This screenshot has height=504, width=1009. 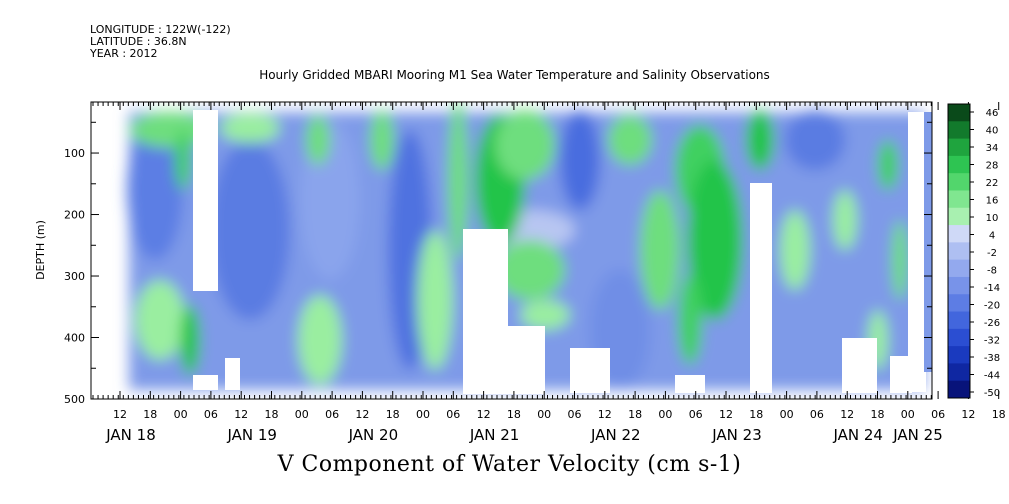 I want to click on y-axis-label: DEPTH (m), so click(x=40, y=250).